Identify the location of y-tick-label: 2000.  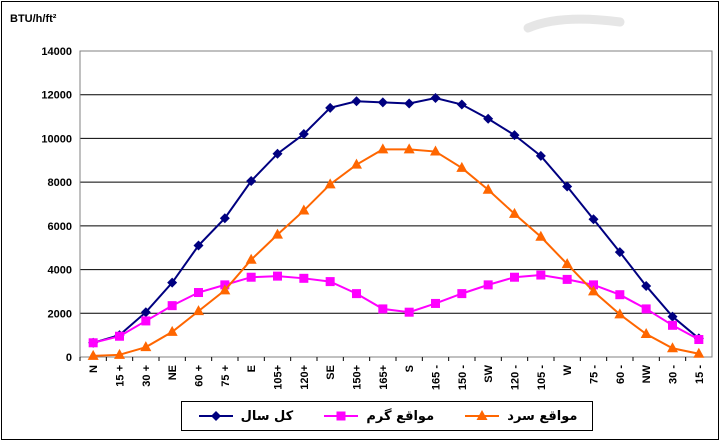
(60, 314).